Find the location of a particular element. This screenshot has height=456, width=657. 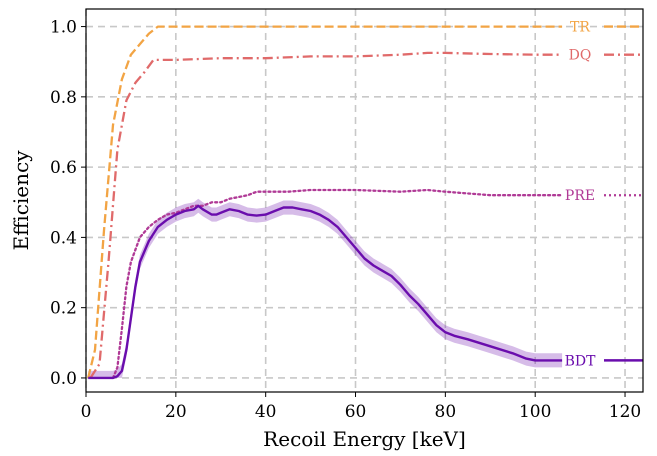

pre-label: PRE is located at coordinates (580, 196).